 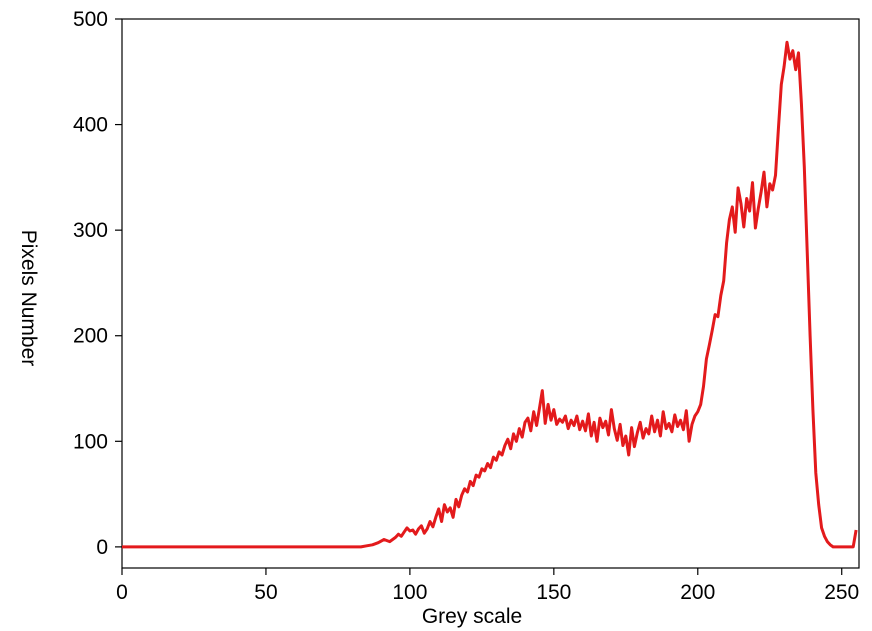 What do you see at coordinates (90, 441) in the screenshot?
I see `y-tick-label: 100` at bounding box center [90, 441].